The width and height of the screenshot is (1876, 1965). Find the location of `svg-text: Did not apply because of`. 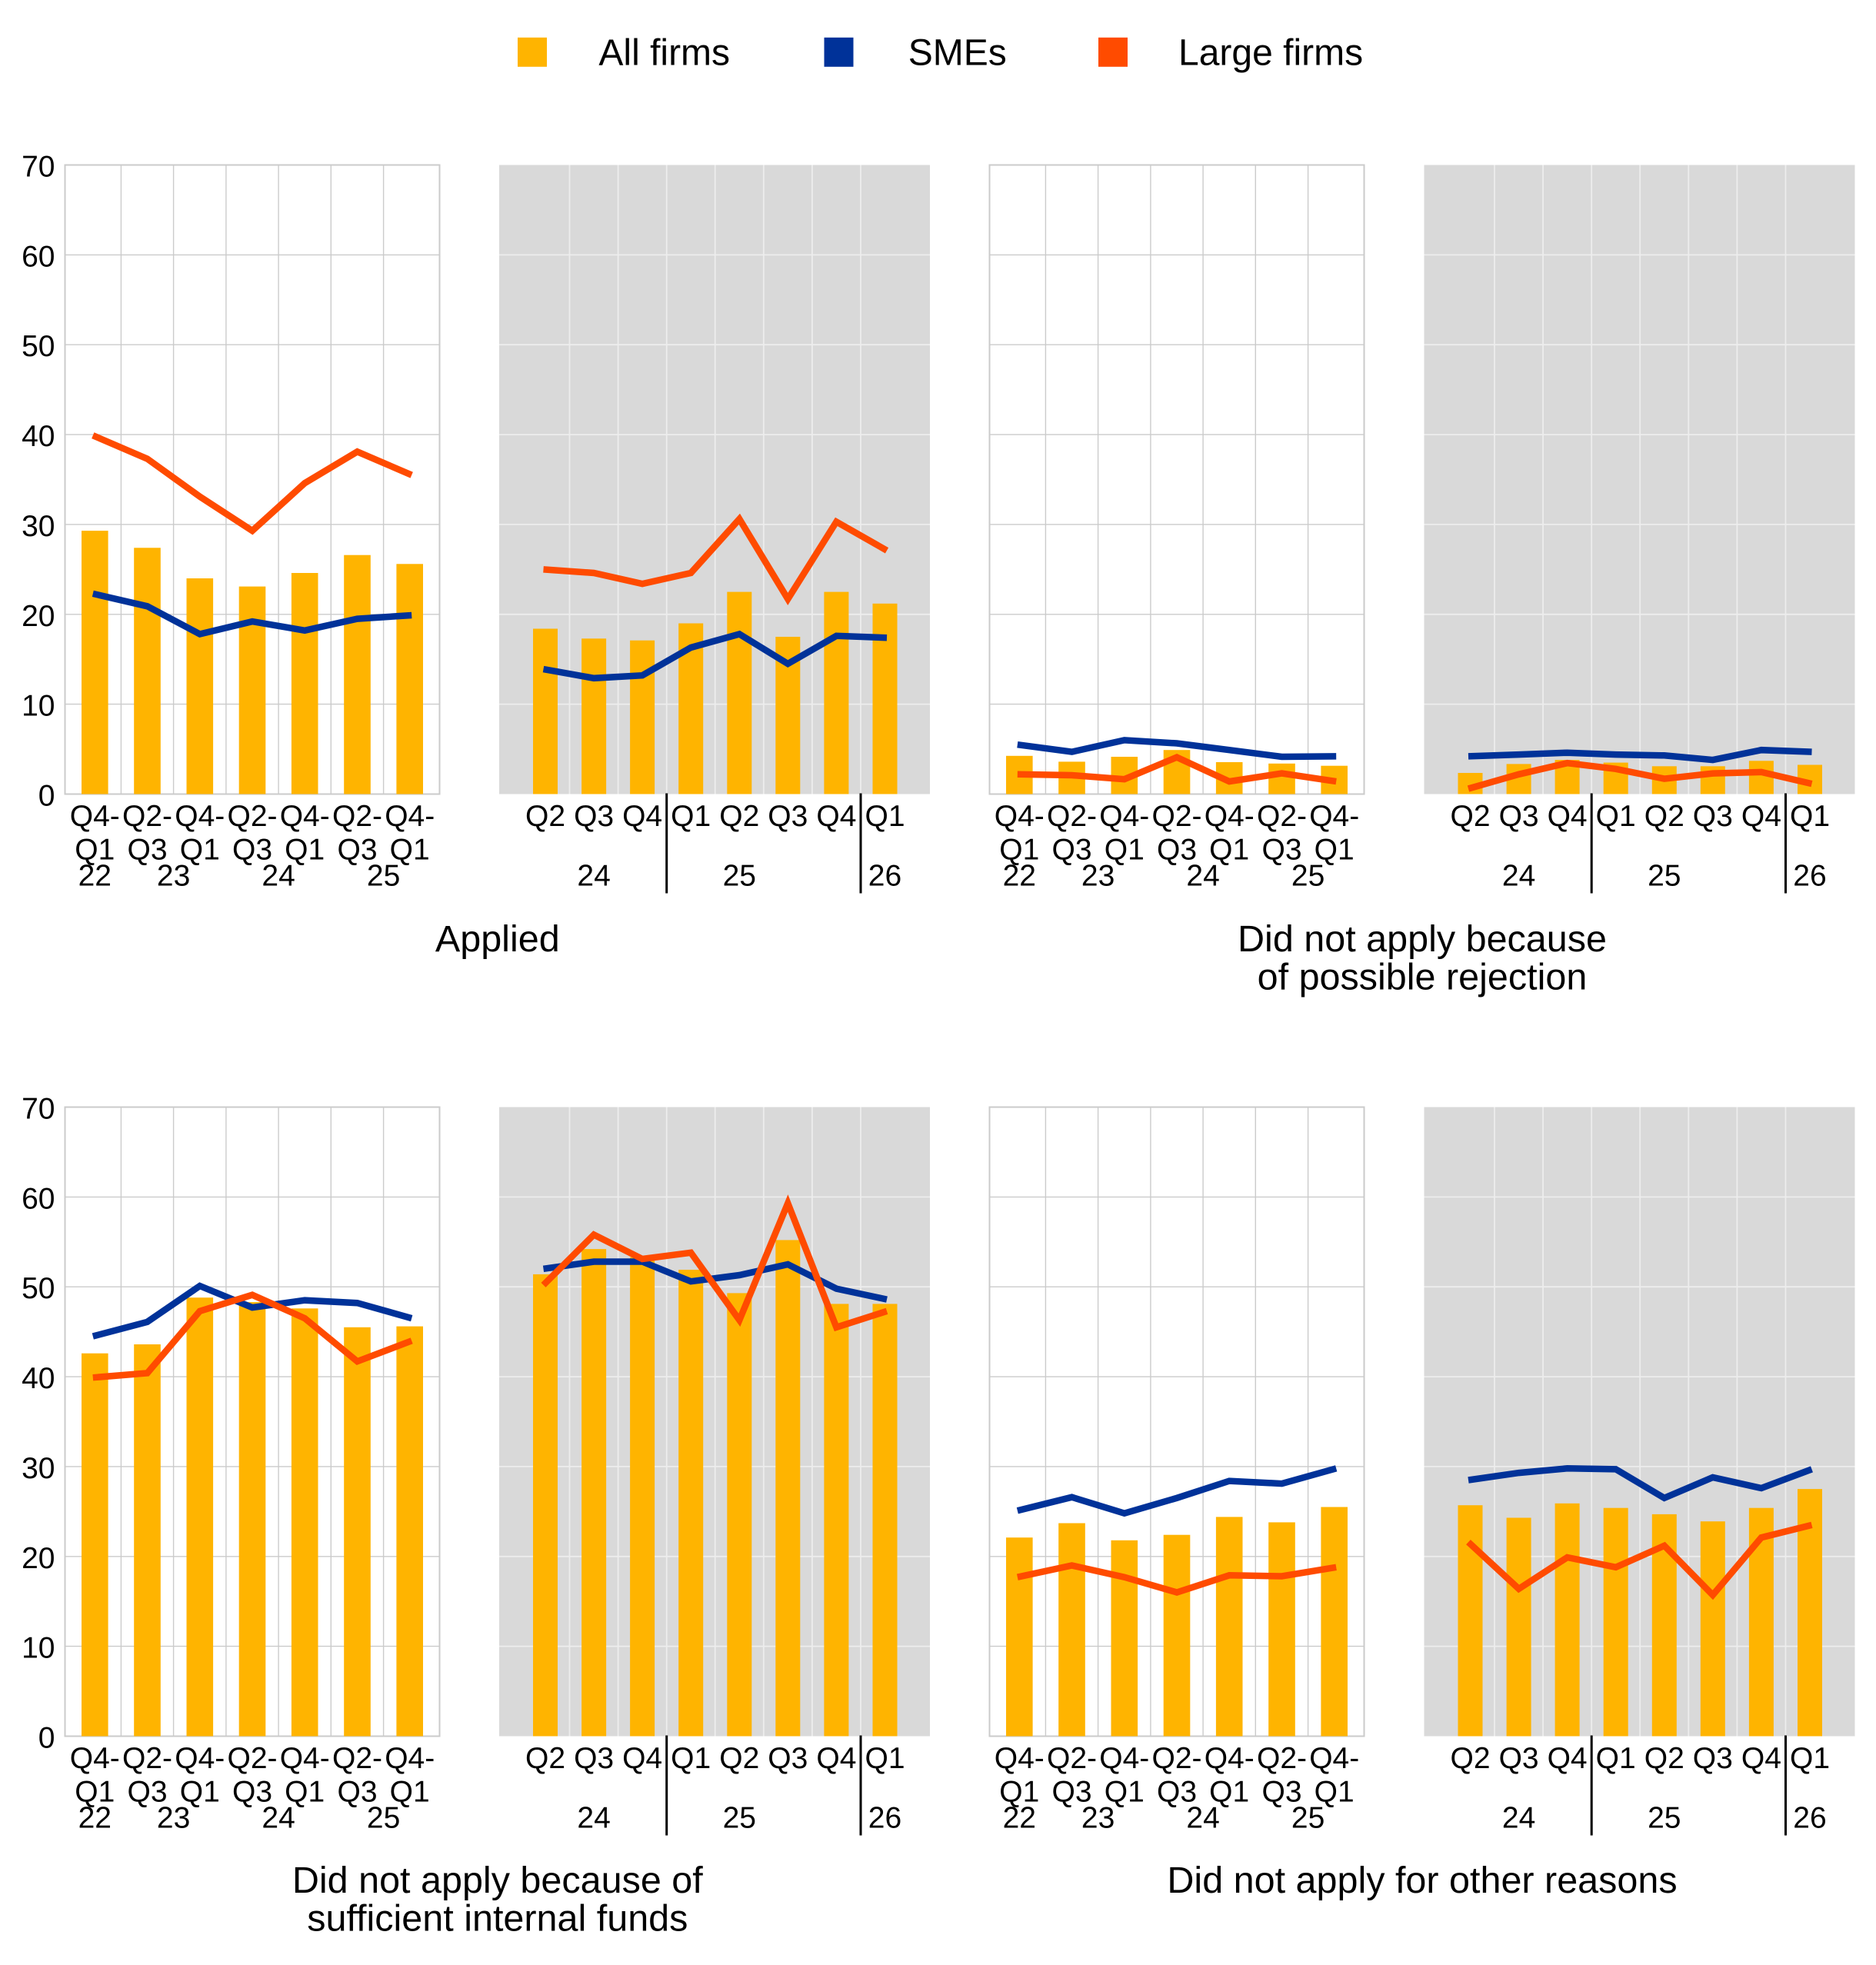

svg-text: Did not apply because of is located at coordinates (498, 1880).